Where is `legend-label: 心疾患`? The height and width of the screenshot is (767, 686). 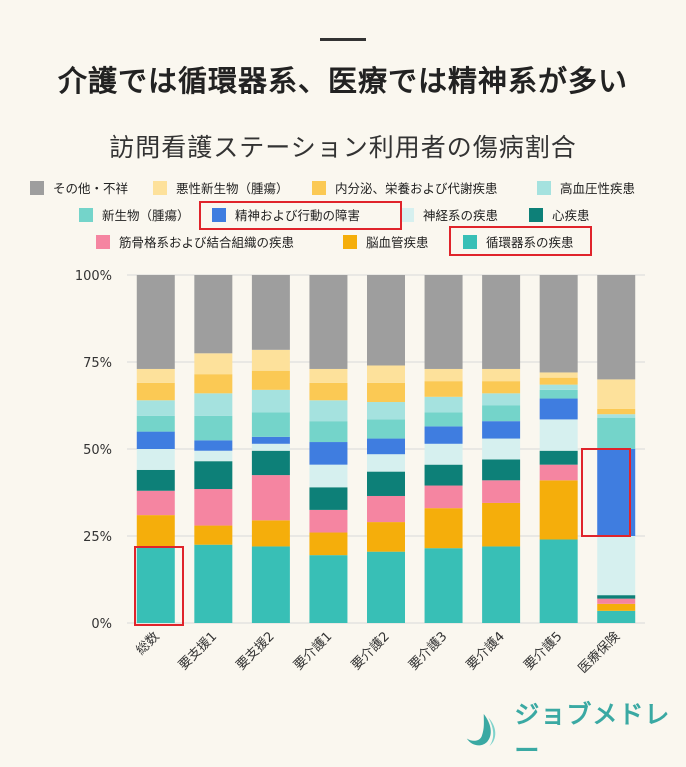 legend-label: 心疾患 is located at coordinates (571, 215).